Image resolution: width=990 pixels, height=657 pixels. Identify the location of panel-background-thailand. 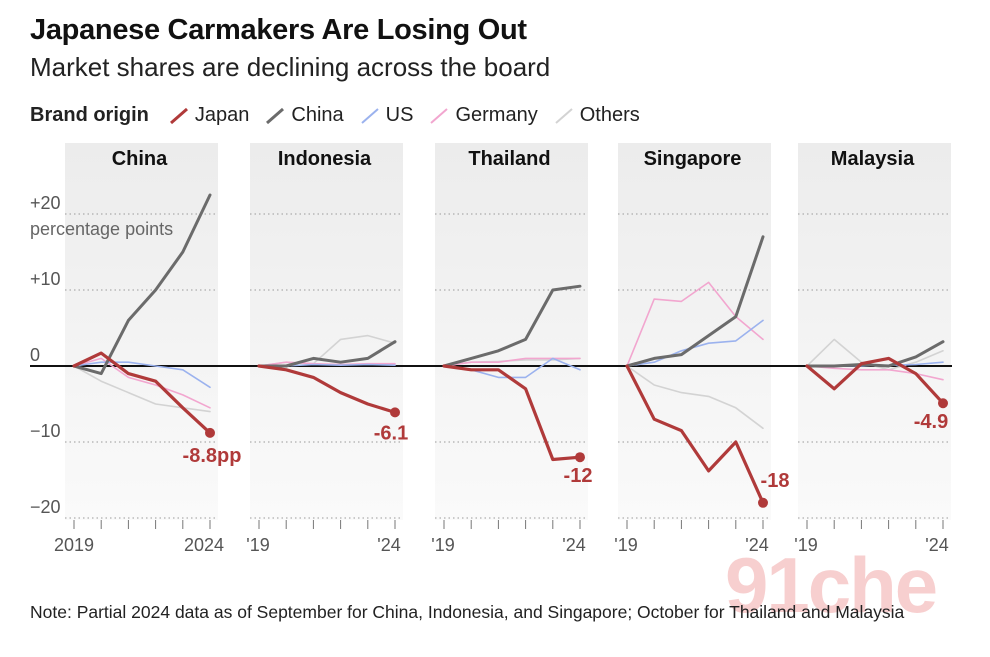
(511, 331).